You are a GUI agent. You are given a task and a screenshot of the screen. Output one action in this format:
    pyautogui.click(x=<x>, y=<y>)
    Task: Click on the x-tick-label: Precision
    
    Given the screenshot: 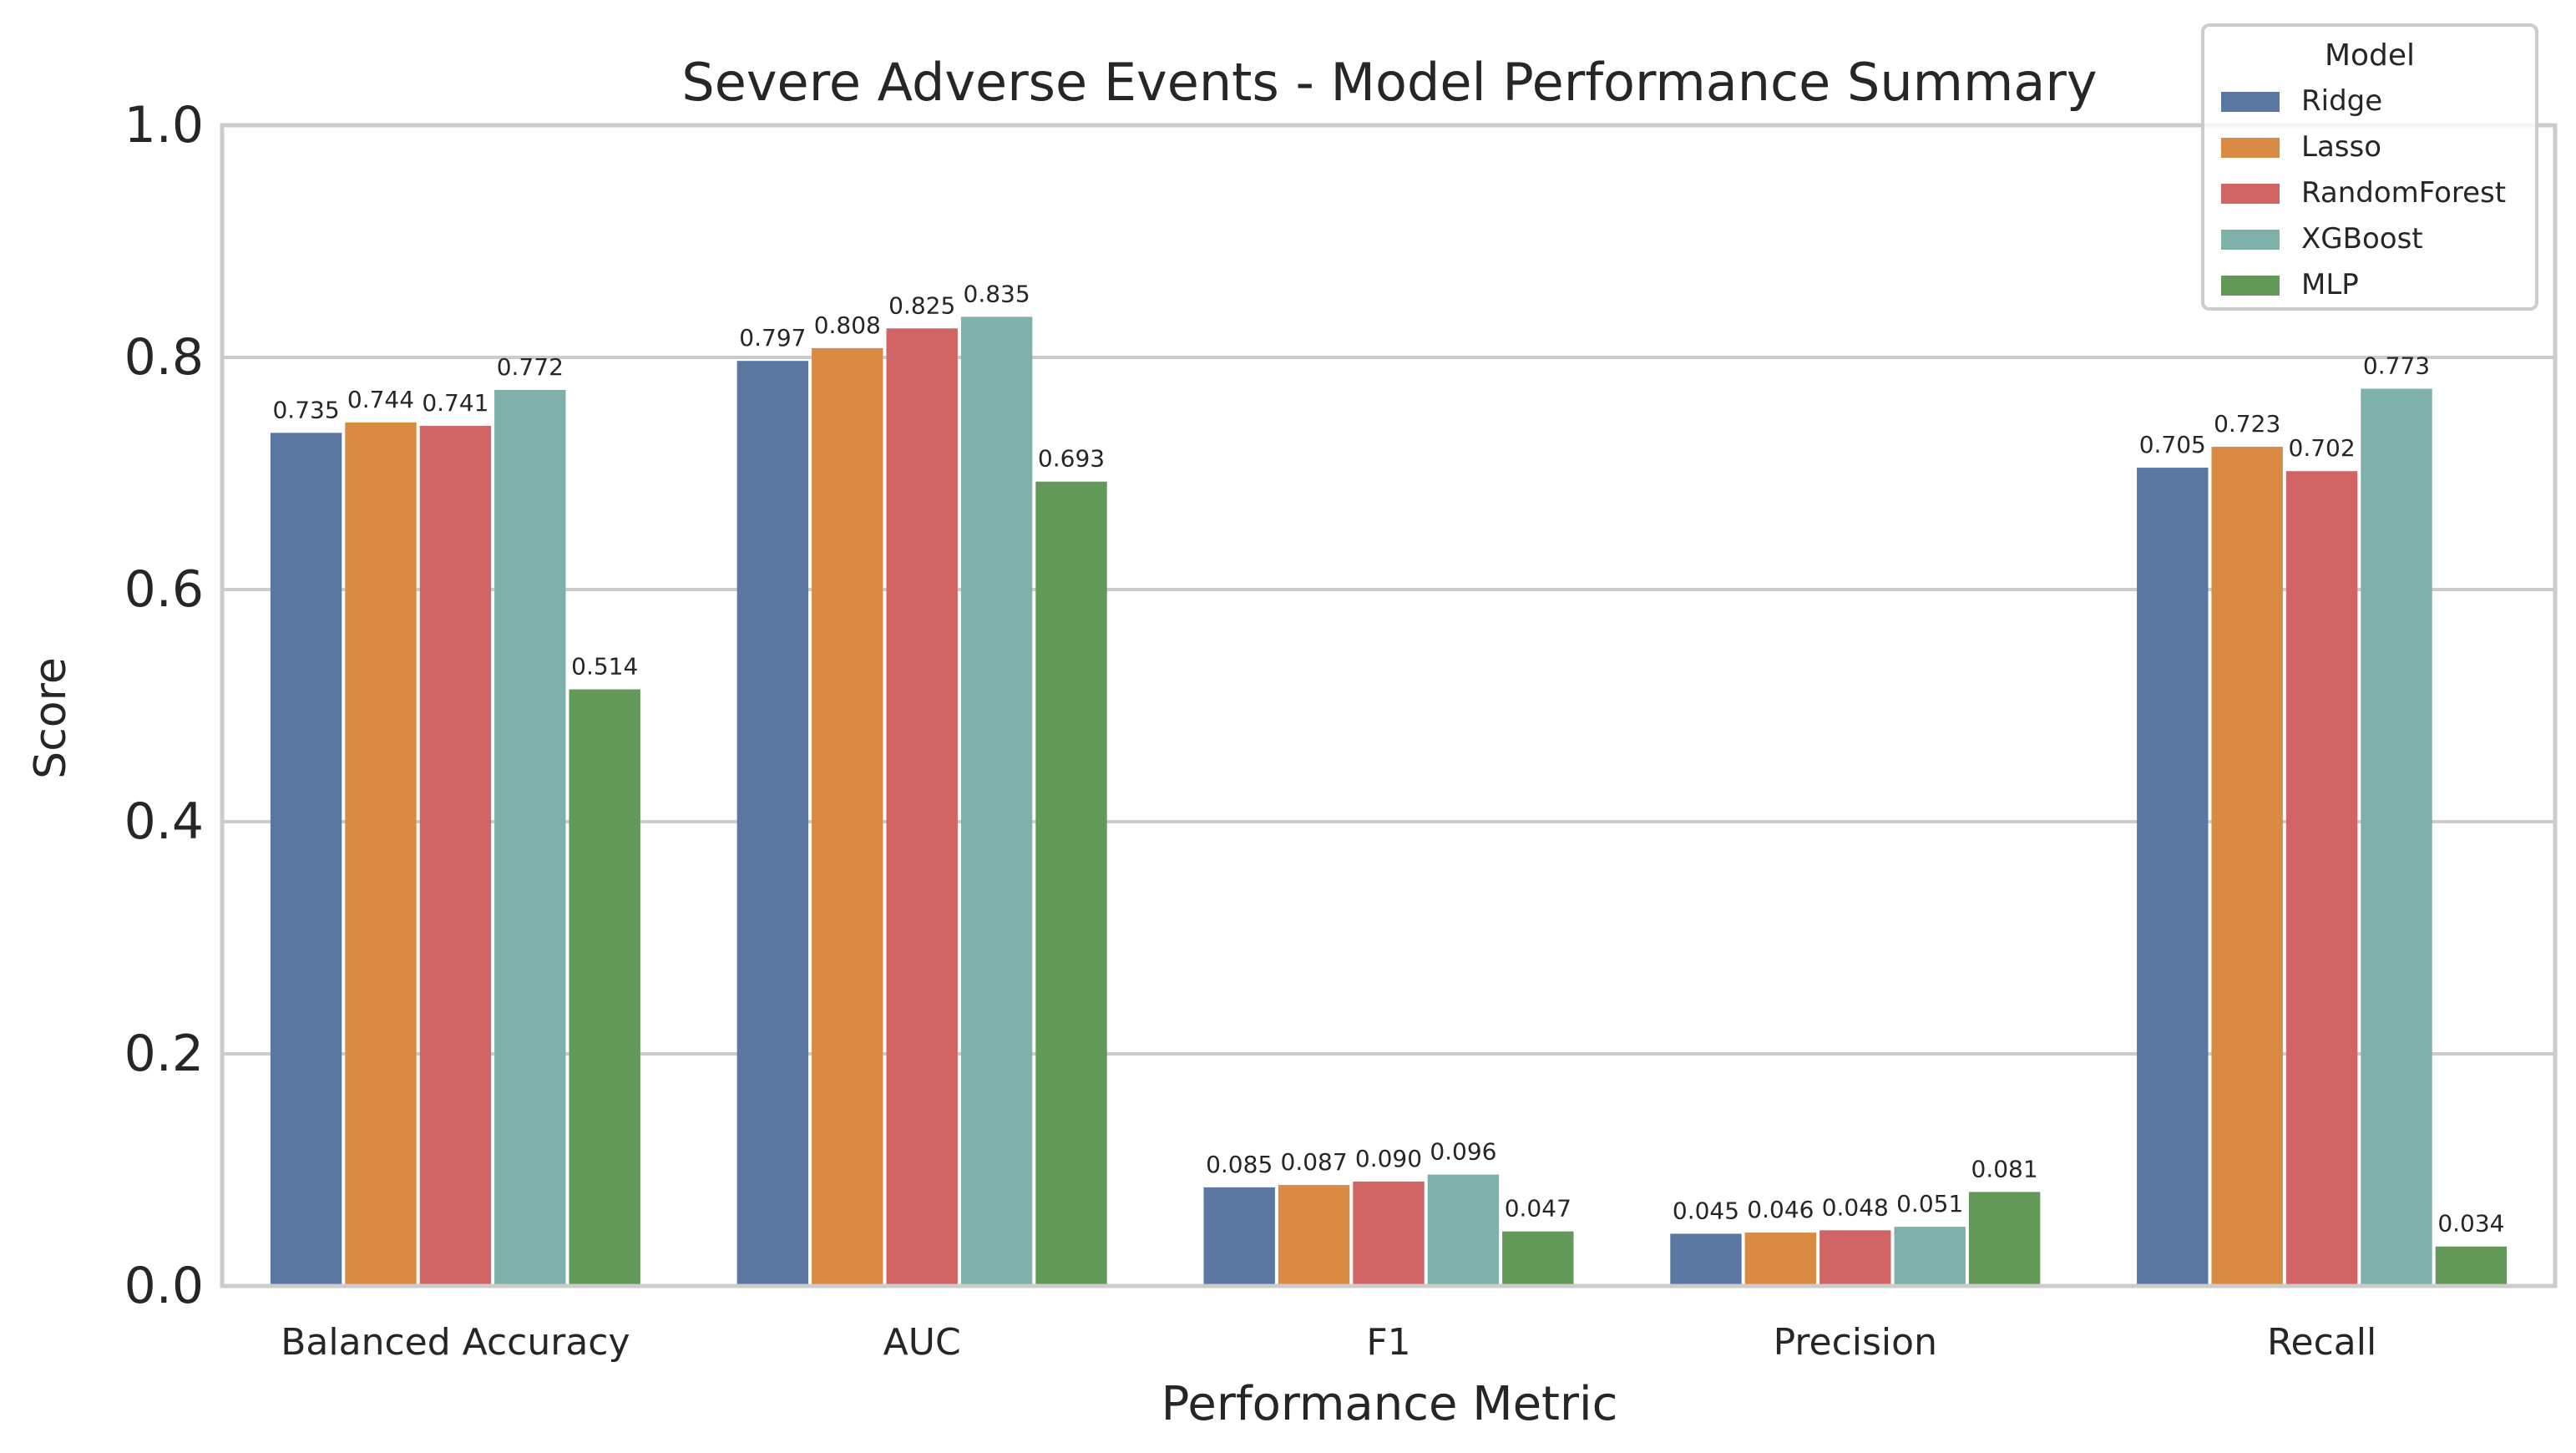 What is the action you would take?
    pyautogui.click(x=1856, y=1342)
    